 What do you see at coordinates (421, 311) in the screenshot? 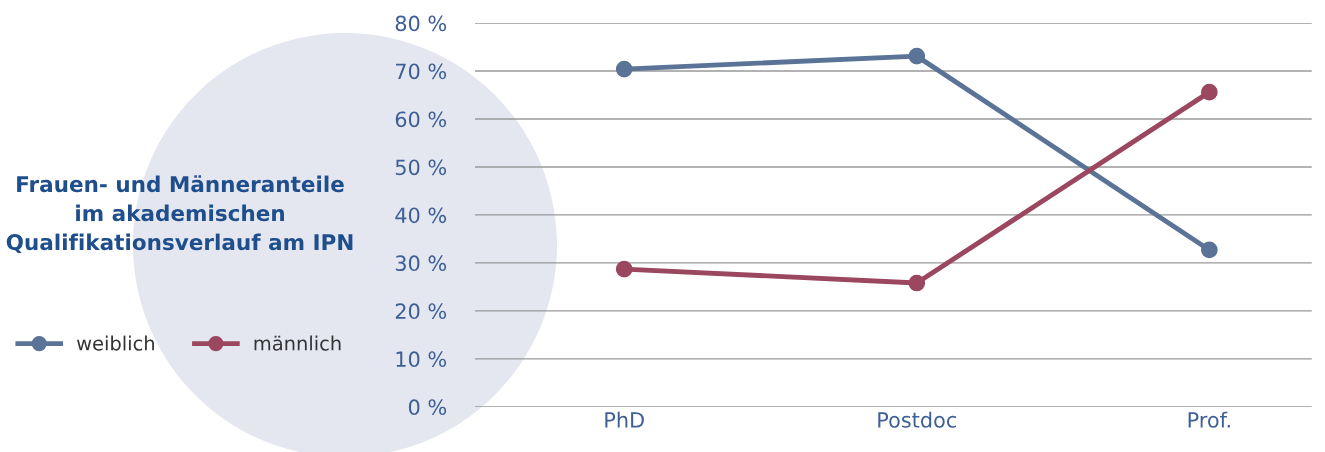
I see `y-tick-label: 20 %` at bounding box center [421, 311].